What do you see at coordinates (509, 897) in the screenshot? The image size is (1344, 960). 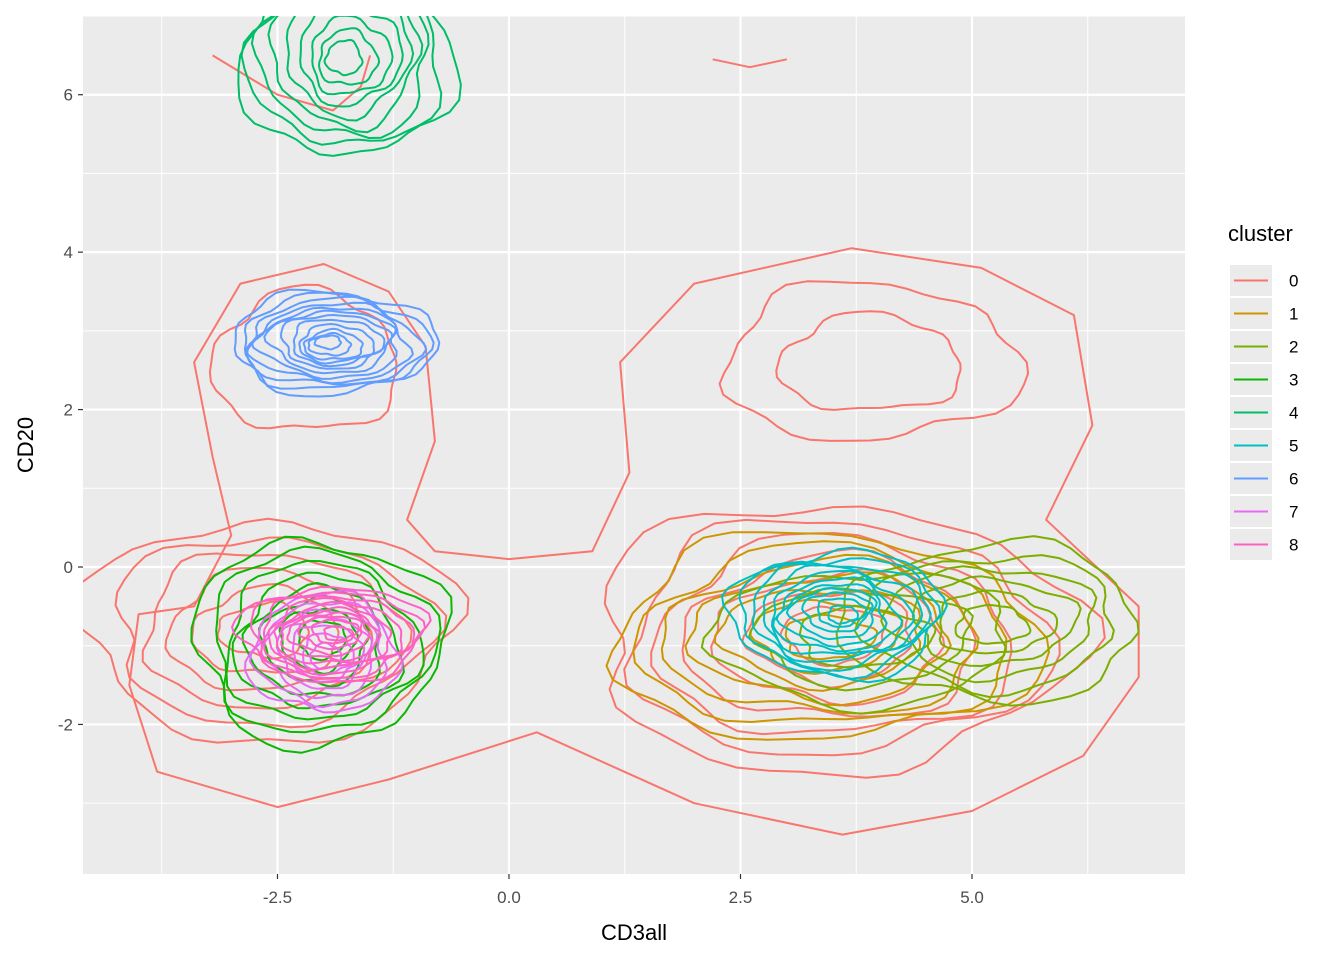 I see `x-tick-label: 0.0` at bounding box center [509, 897].